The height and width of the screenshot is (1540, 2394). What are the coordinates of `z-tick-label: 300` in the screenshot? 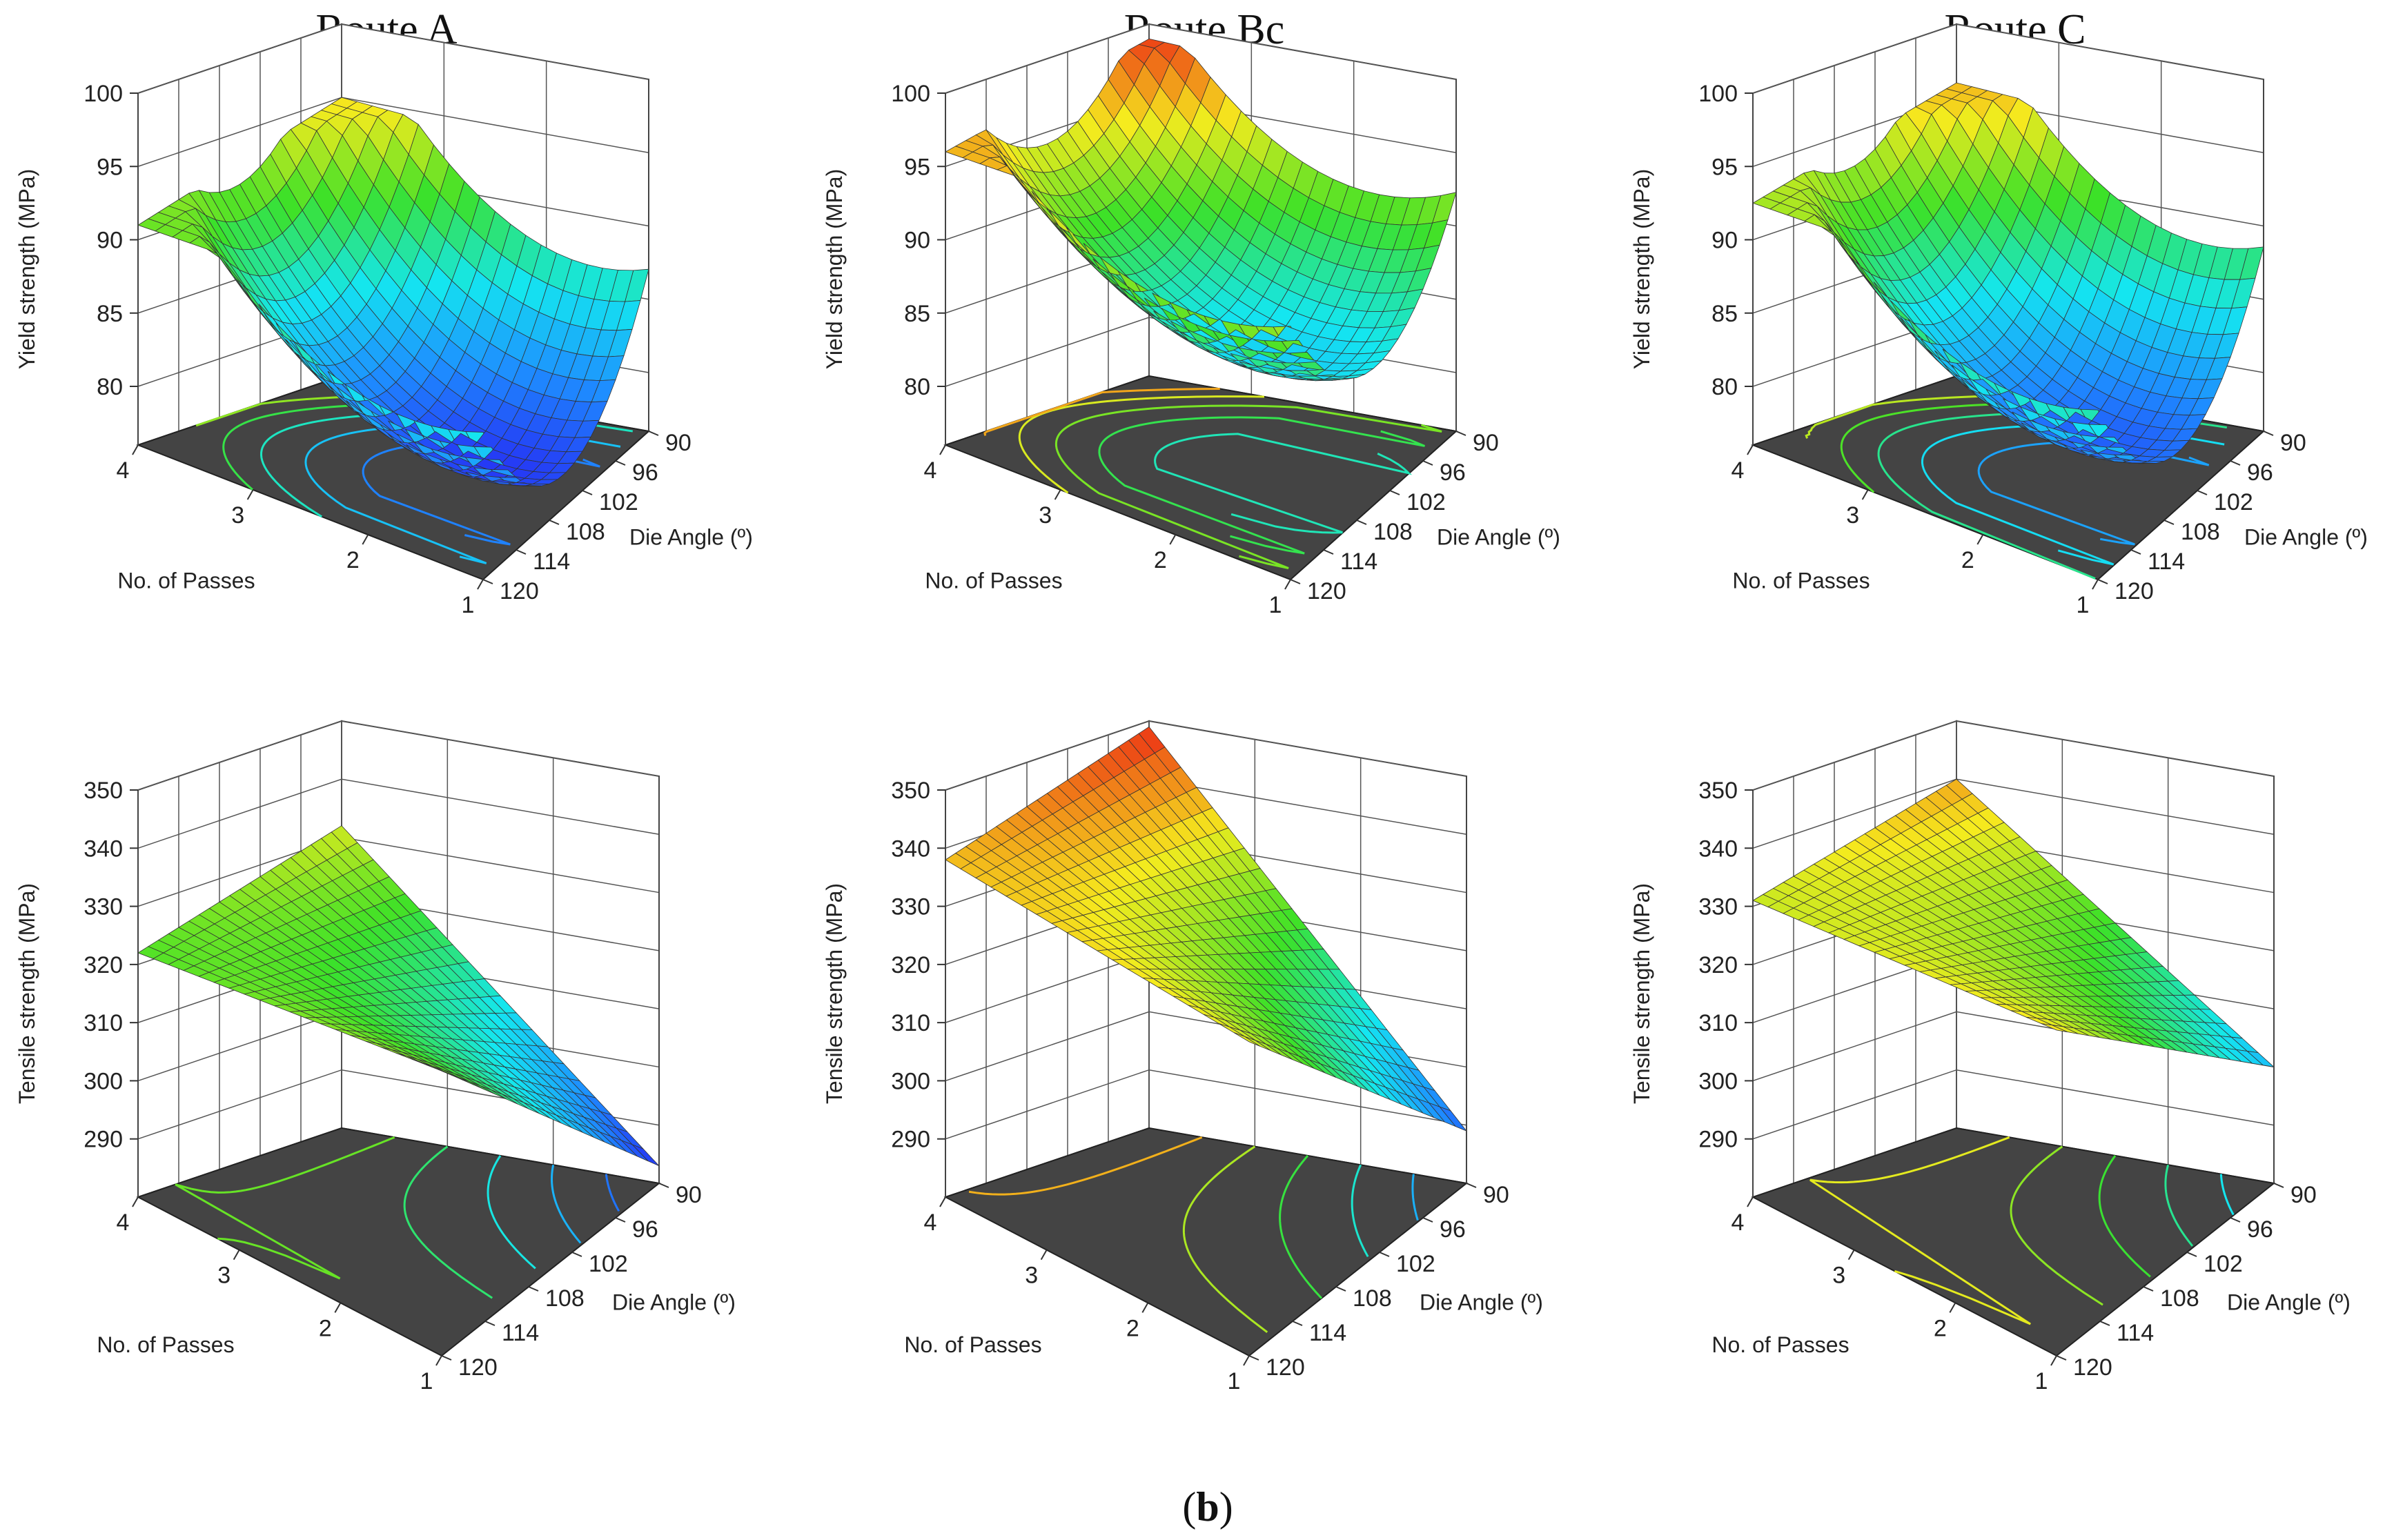 It's located at (103, 1081).